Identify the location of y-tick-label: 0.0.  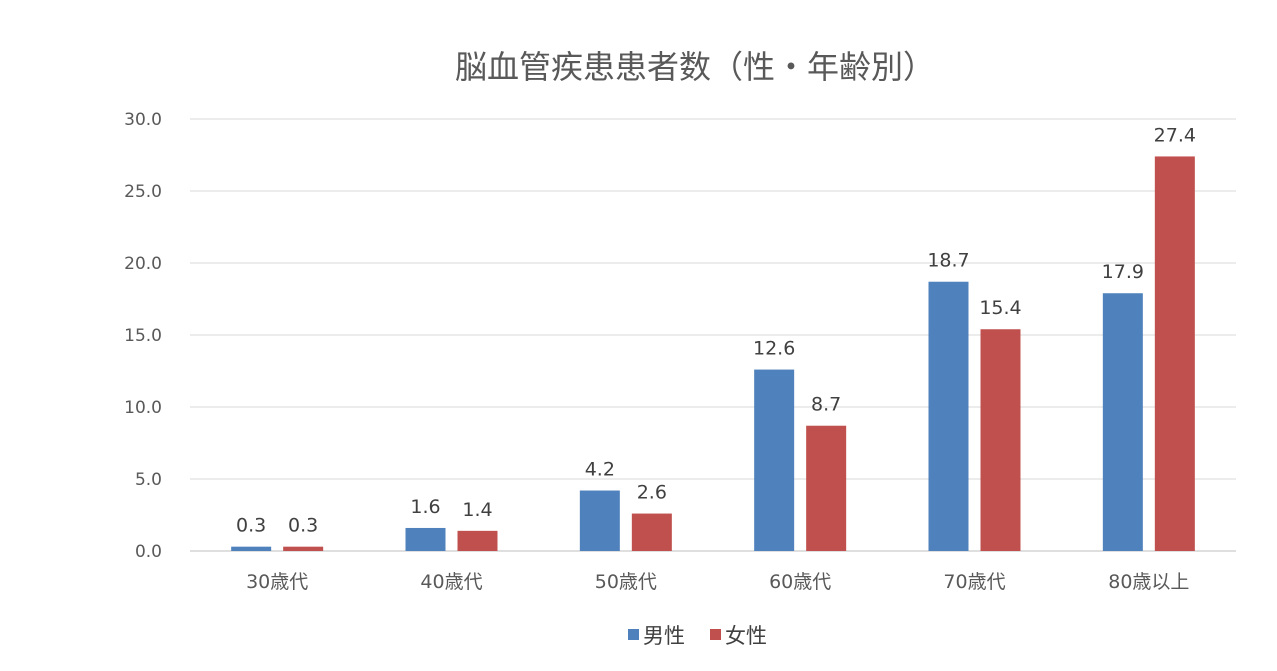
(148, 552).